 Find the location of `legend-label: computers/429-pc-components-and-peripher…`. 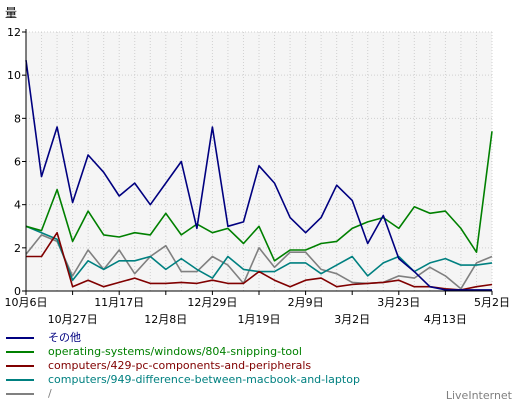

legend-label: computers/429-pc-components-and-peripher… is located at coordinates (180, 365).